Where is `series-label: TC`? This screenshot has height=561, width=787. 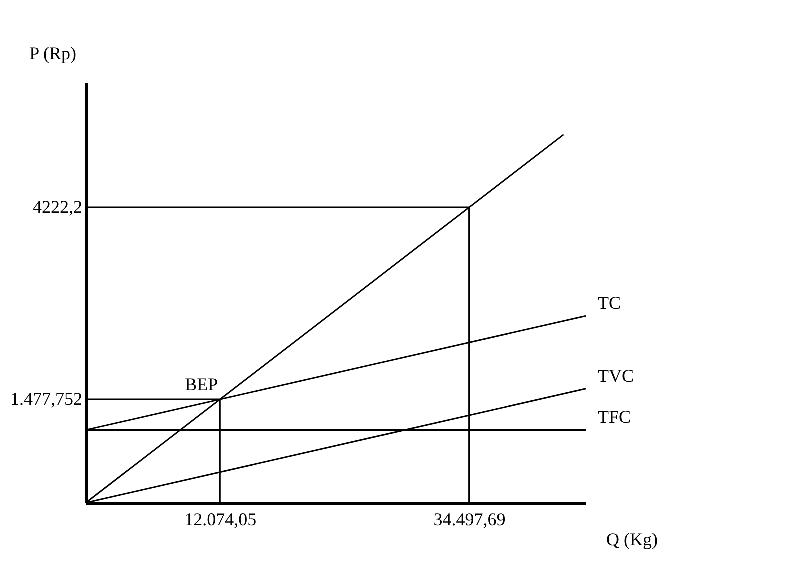
series-label: TC is located at coordinates (610, 303).